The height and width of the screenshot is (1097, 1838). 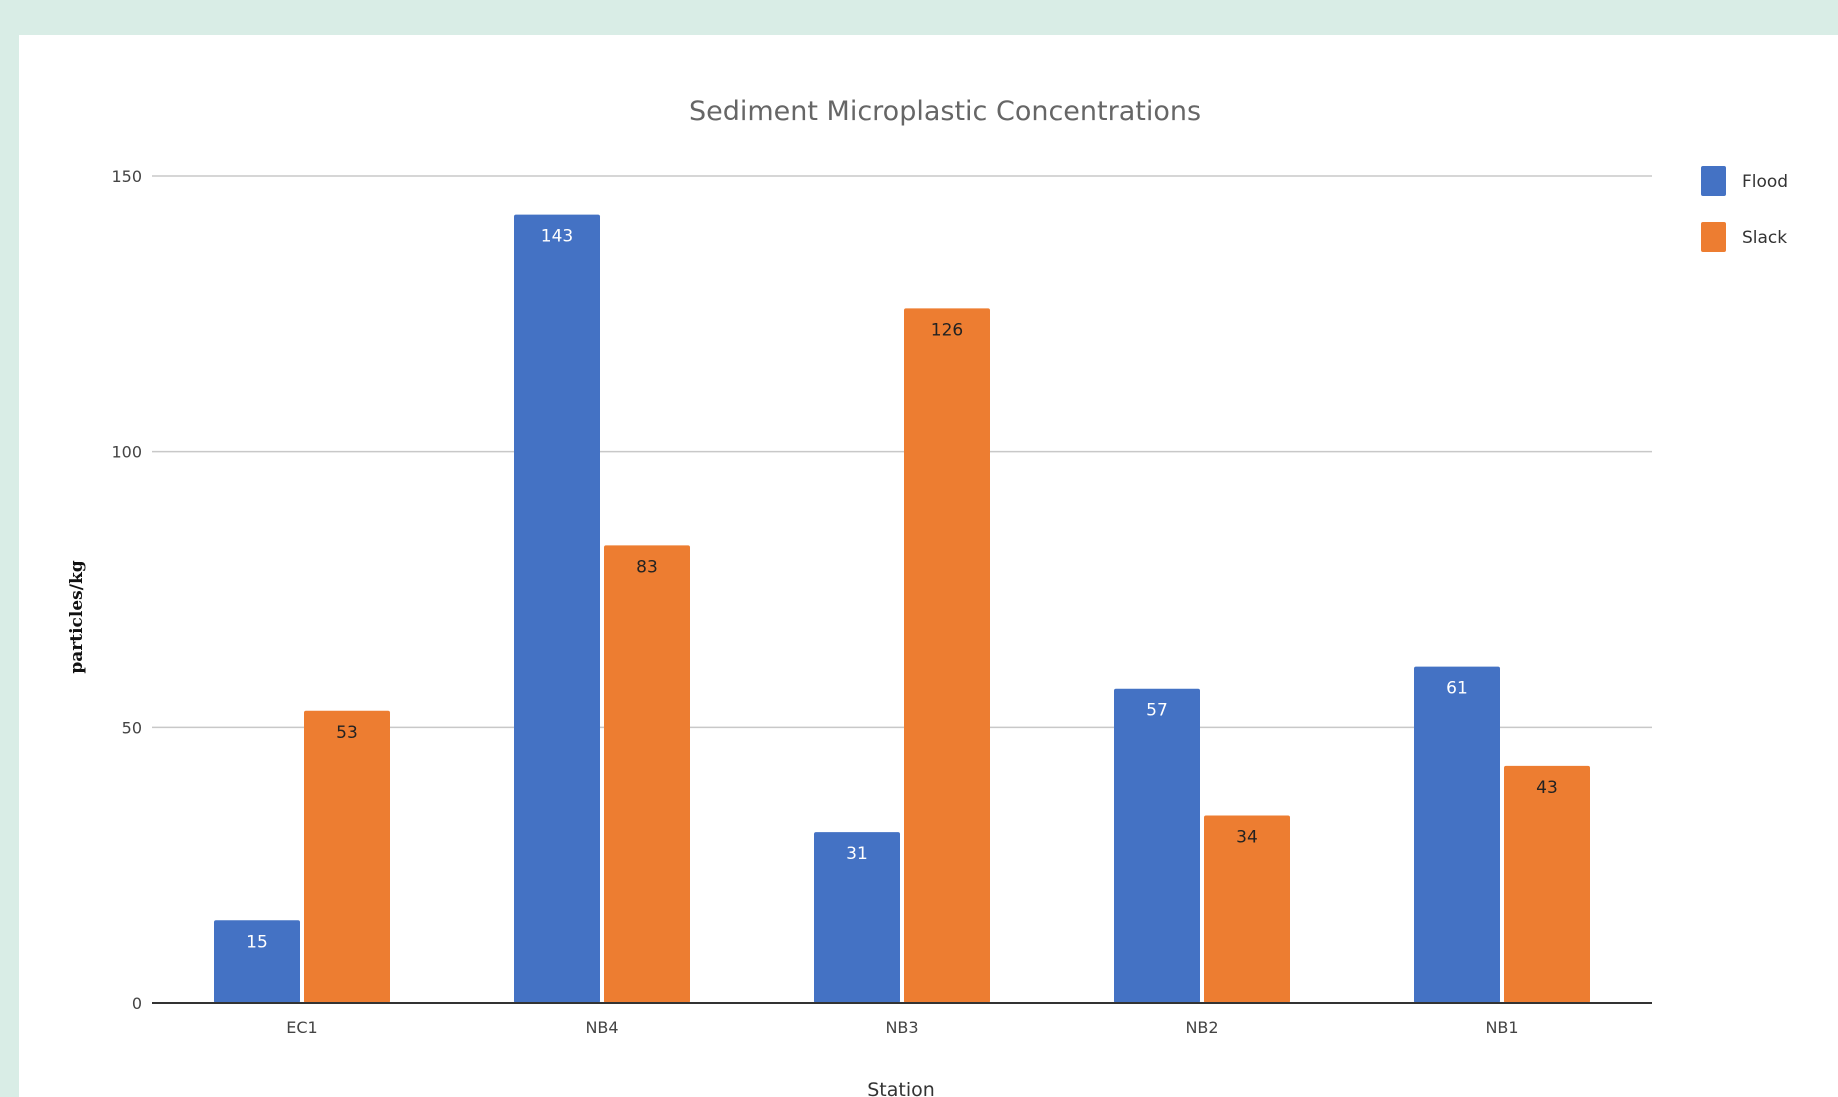 What do you see at coordinates (1457, 834) in the screenshot?
I see `bar-flood-nb1` at bounding box center [1457, 834].